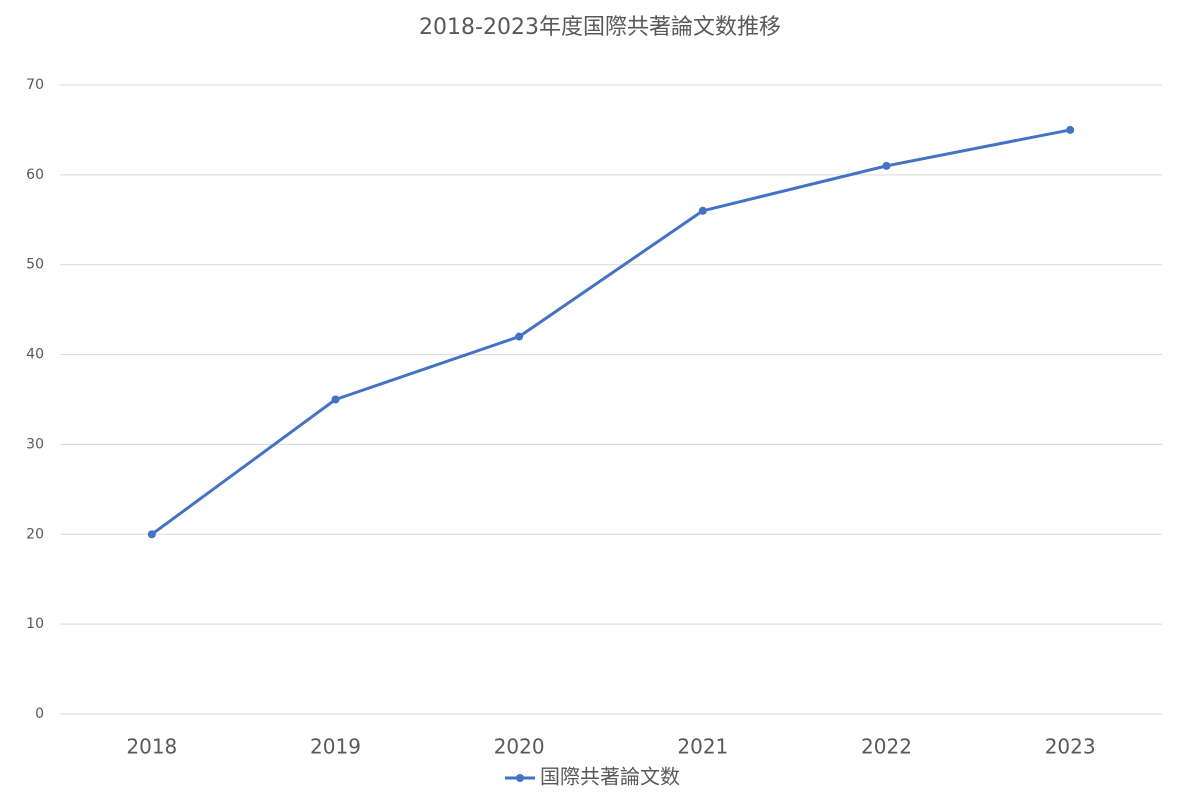  I want to click on x-tick-label: 2021, so click(702, 747).